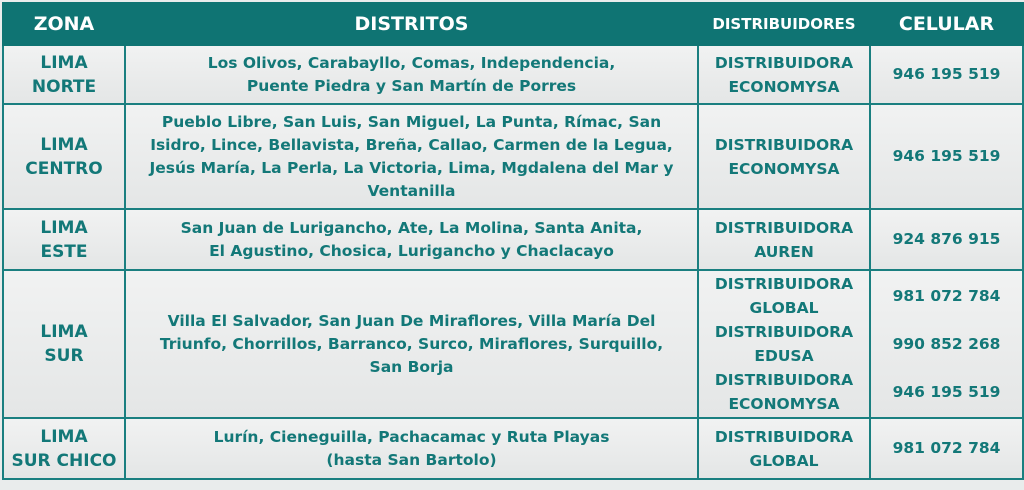 The height and width of the screenshot is (490, 1024). I want to click on text-line: (hasta San Bartolo), so click(411, 459).